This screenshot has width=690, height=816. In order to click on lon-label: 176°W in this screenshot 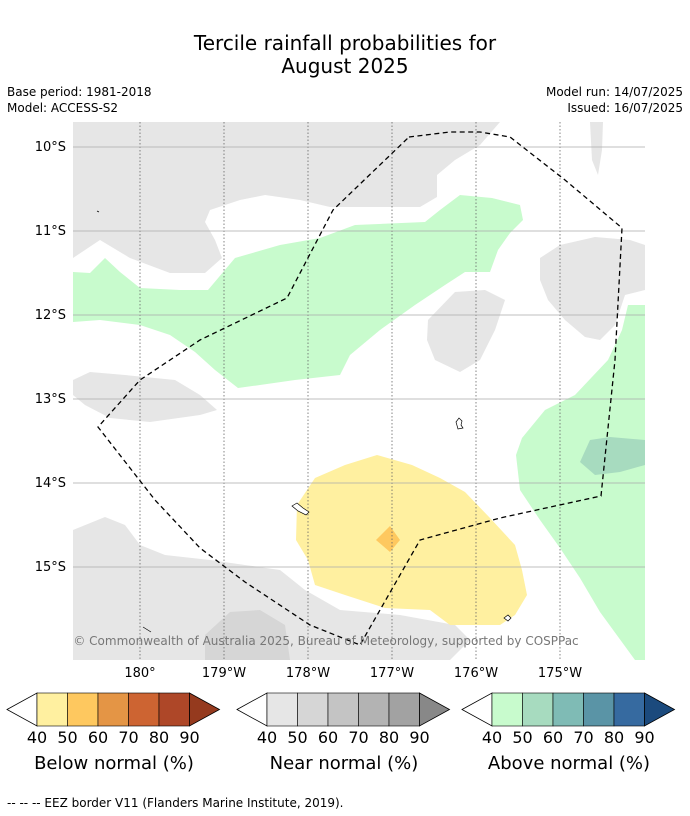, I will do `click(476, 673)`.